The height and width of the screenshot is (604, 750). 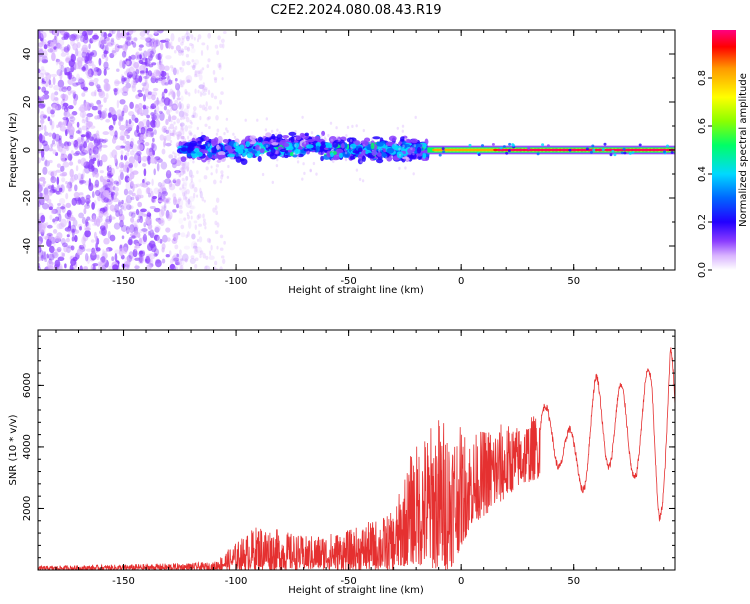 I want to click on spectrogram-y-tick: -20, so click(x=27, y=198).